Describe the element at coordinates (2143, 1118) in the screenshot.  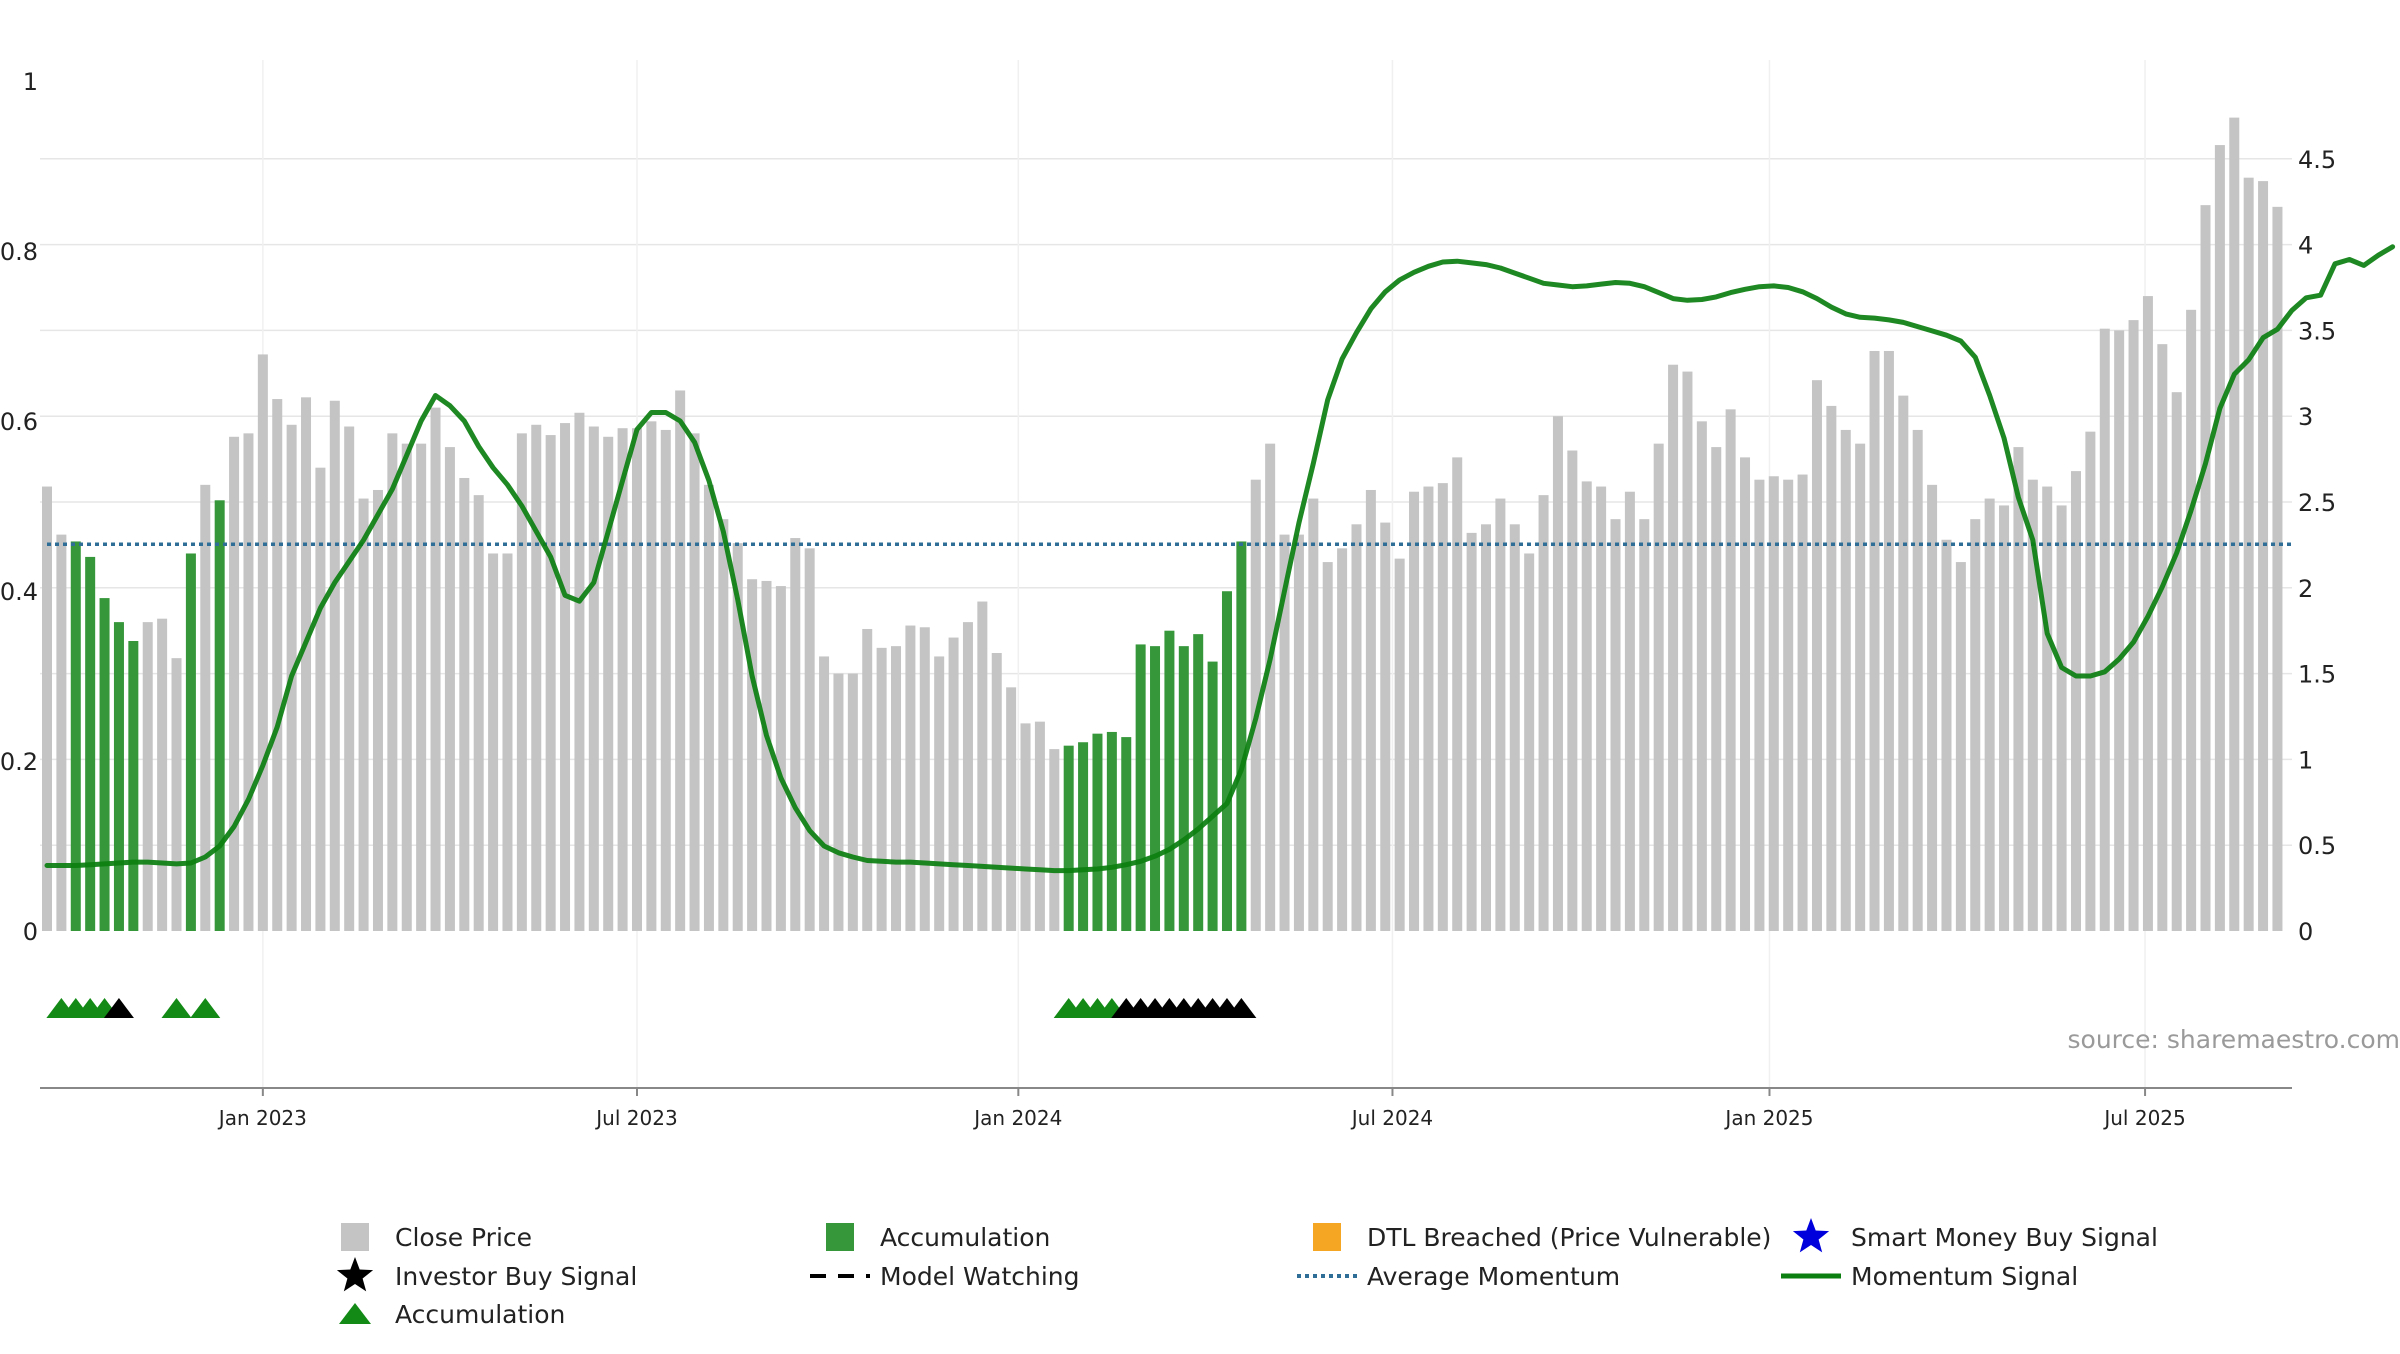
I see `x-tick-label: Jul 2025` at that location.